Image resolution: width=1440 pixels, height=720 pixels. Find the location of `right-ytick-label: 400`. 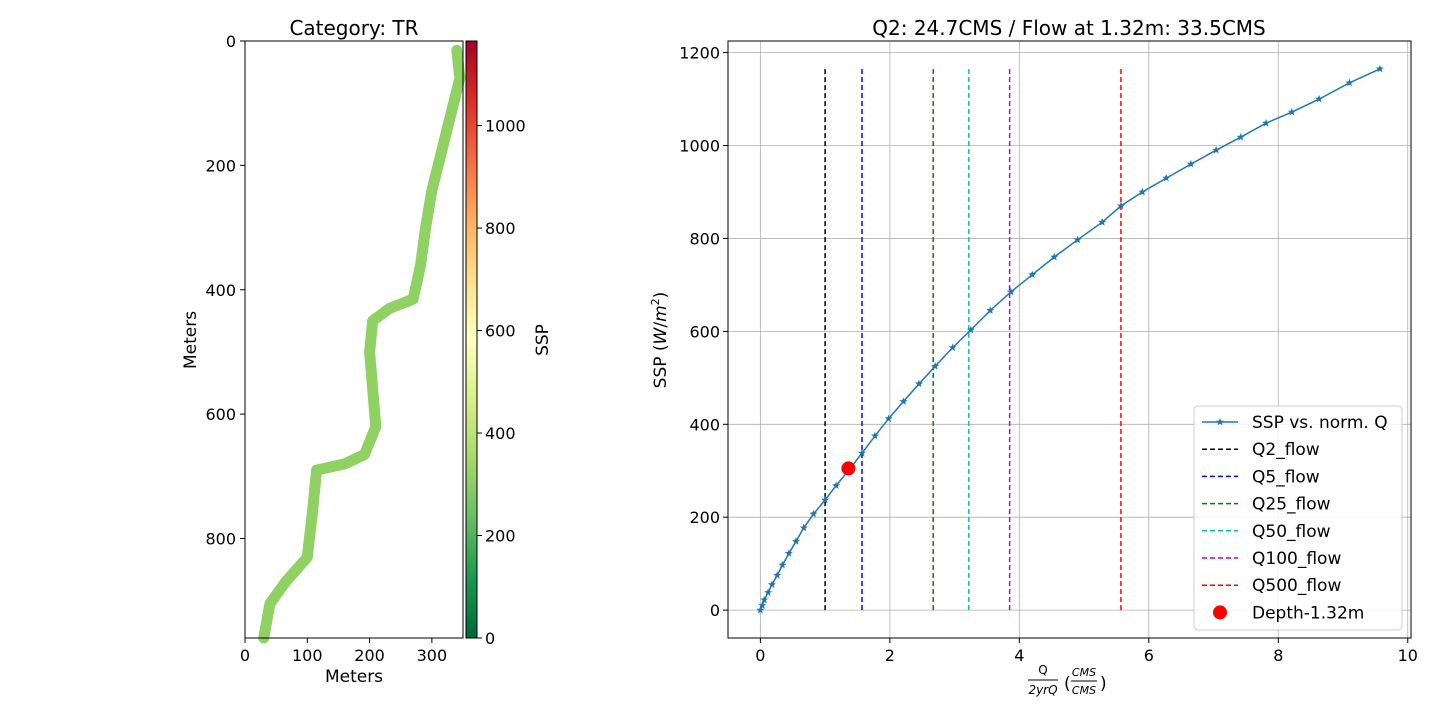

right-ytick-label: 400 is located at coordinates (704, 424).